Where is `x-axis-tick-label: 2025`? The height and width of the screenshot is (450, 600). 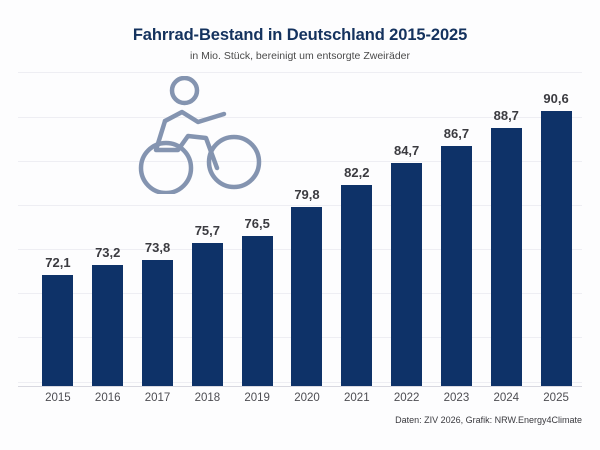 x-axis-tick-label: 2025 is located at coordinates (556, 398).